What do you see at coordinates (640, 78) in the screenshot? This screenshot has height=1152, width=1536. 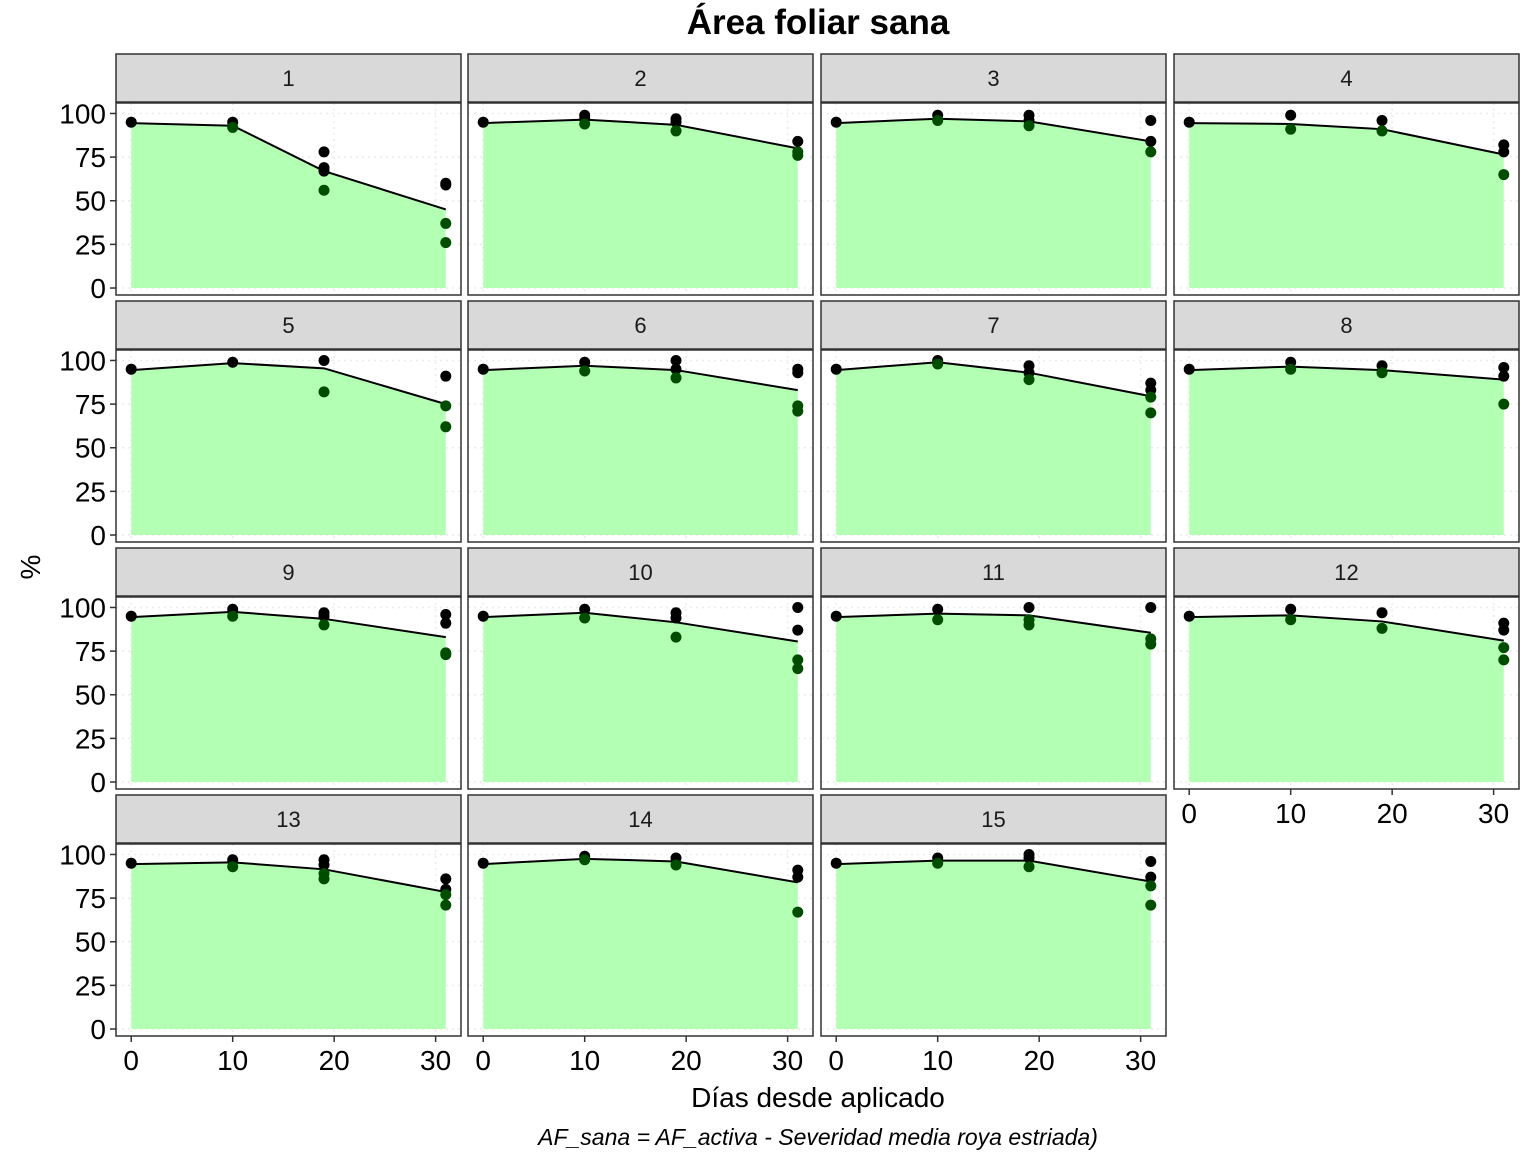 I see `facet-strip-label: 2` at bounding box center [640, 78].